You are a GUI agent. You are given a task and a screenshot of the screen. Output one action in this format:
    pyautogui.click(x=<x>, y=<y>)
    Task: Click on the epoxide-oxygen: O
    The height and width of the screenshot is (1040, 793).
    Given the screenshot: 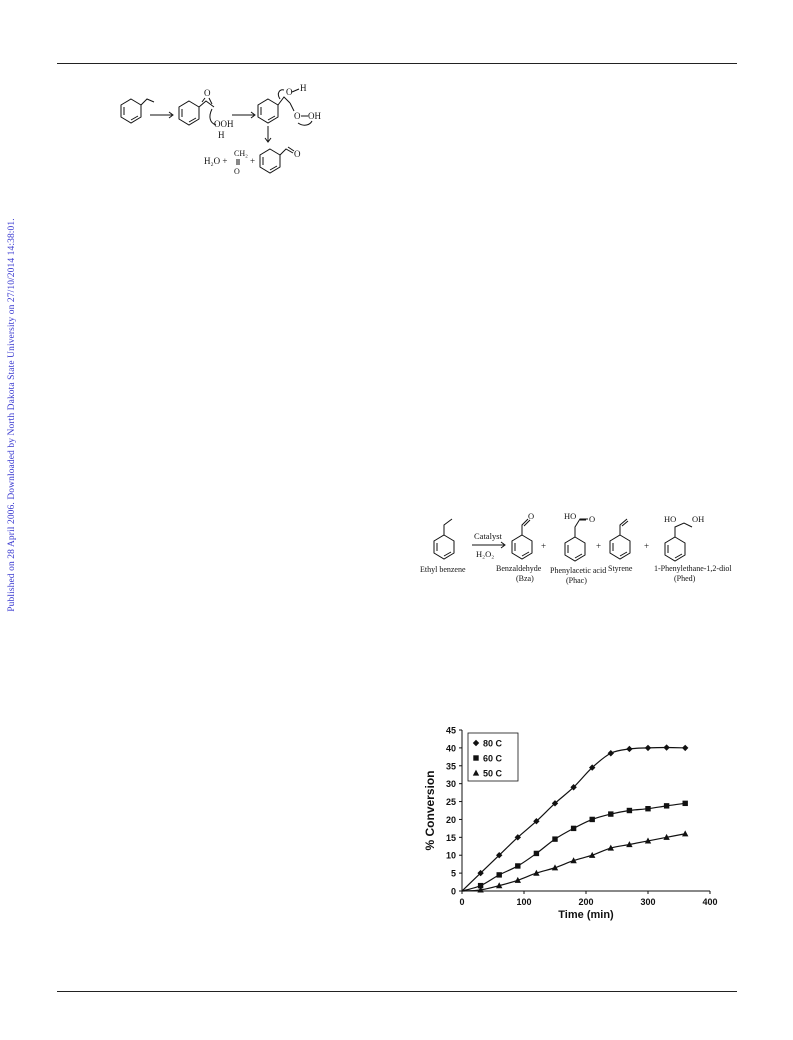 What is the action you would take?
    pyautogui.click(x=207, y=93)
    